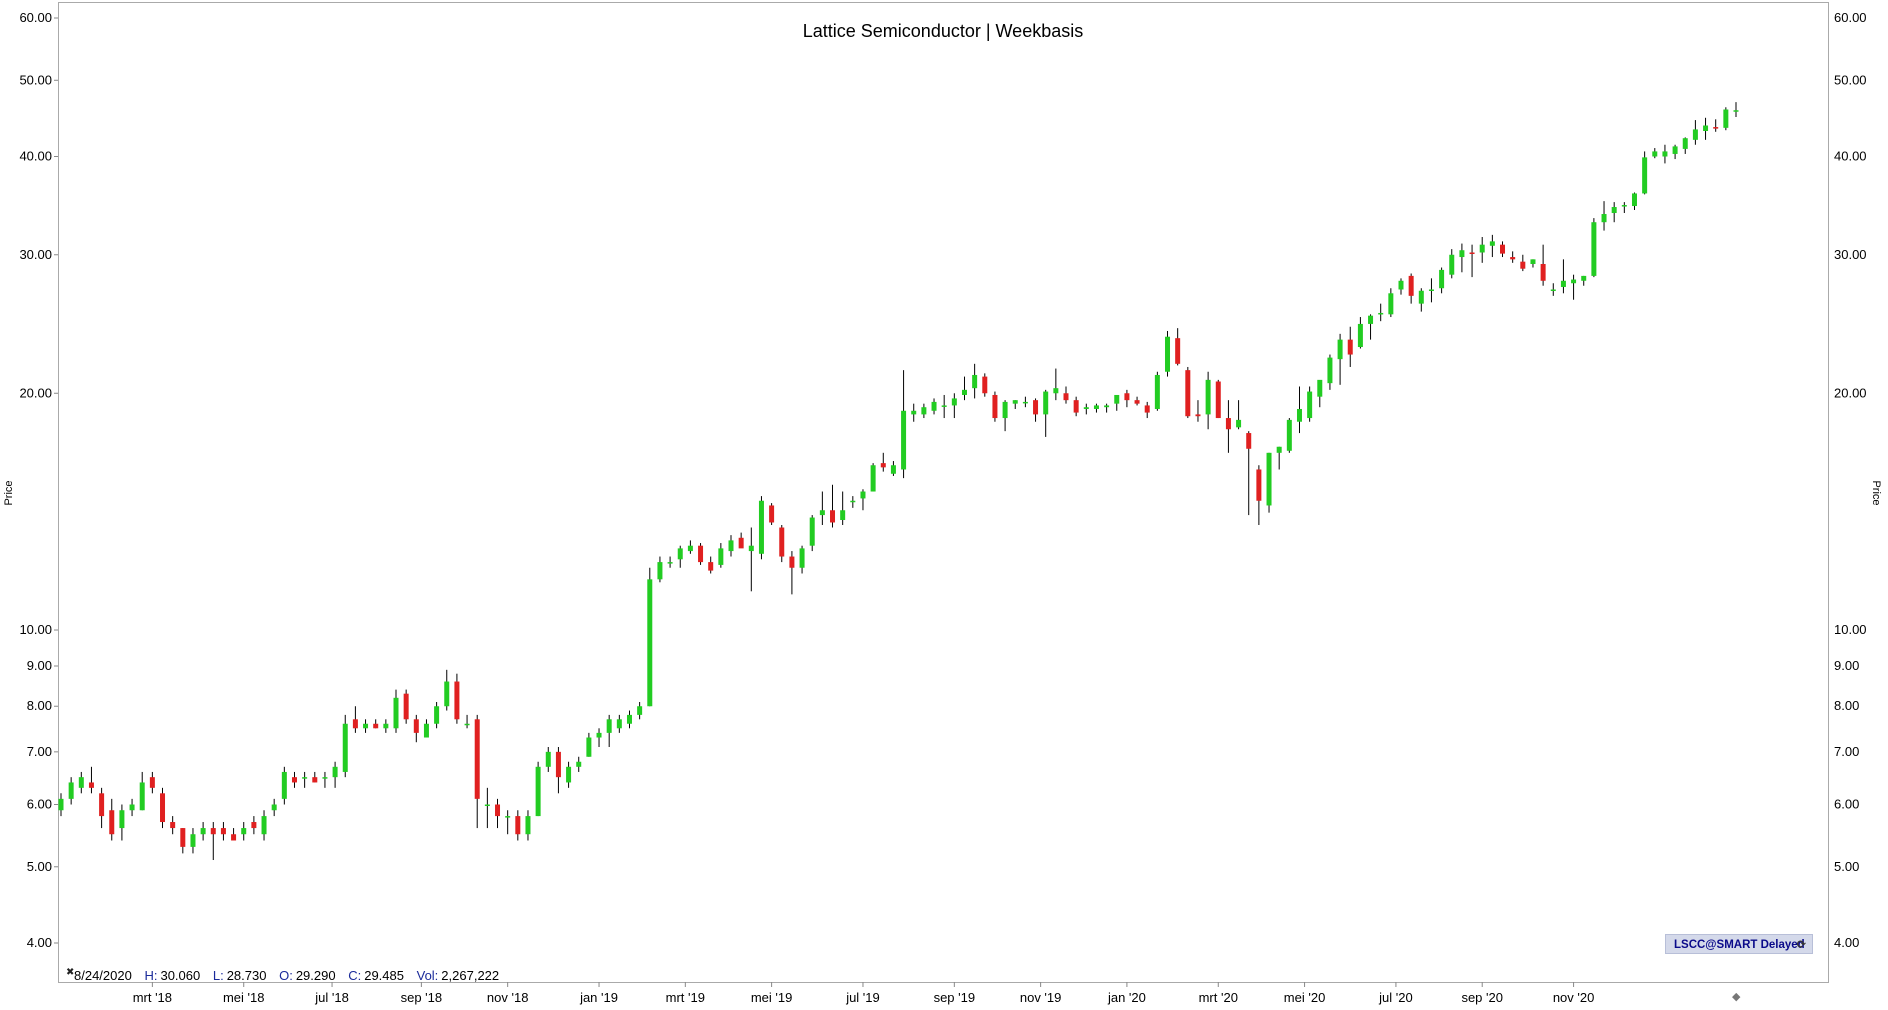 The width and height of the screenshot is (1888, 1010). I want to click on refresh-icon: ⟳, so click(1801, 945).